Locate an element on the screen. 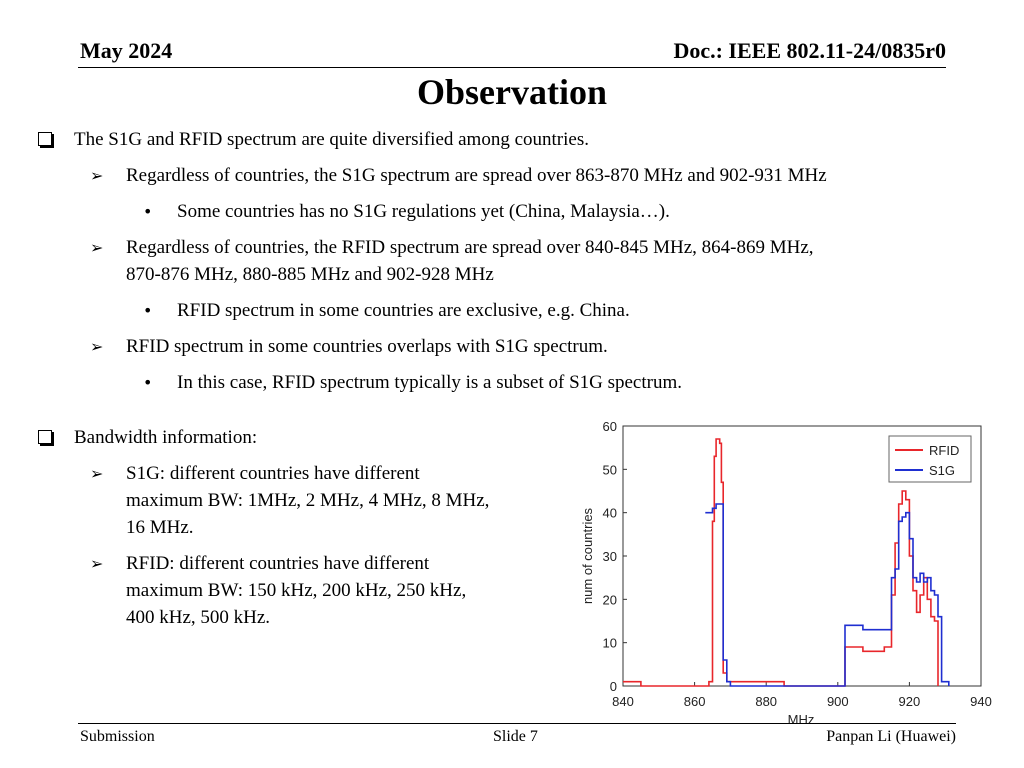 The image size is (1024, 768). chart-series is located at coordinates (786, 562).